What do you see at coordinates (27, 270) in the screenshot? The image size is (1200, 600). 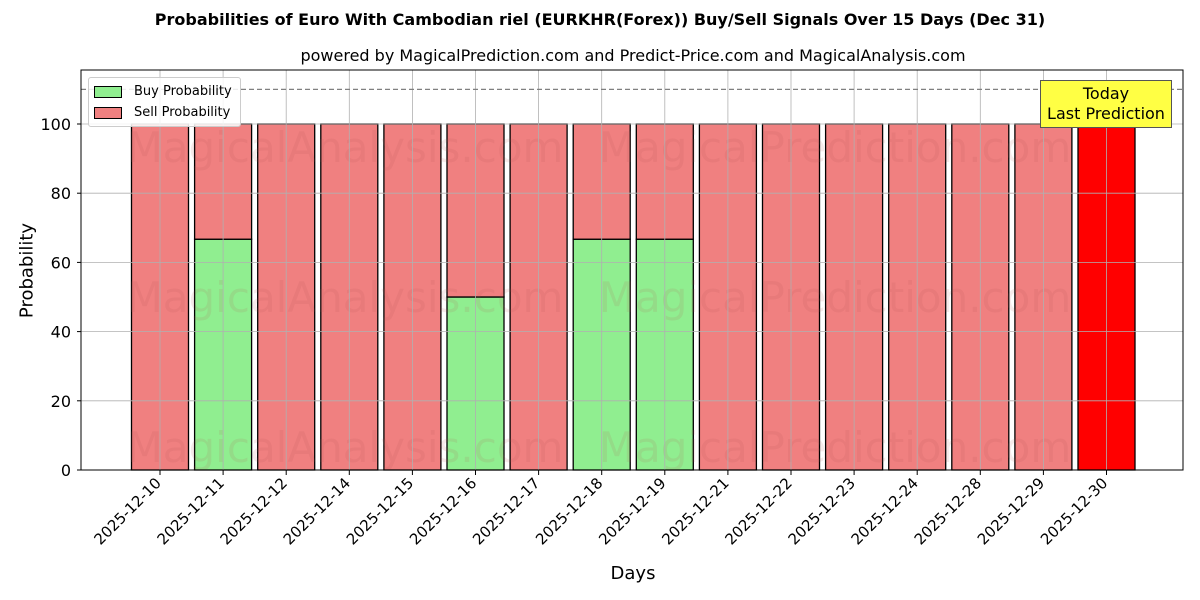 I see `y-axis-label: Probability` at bounding box center [27, 270].